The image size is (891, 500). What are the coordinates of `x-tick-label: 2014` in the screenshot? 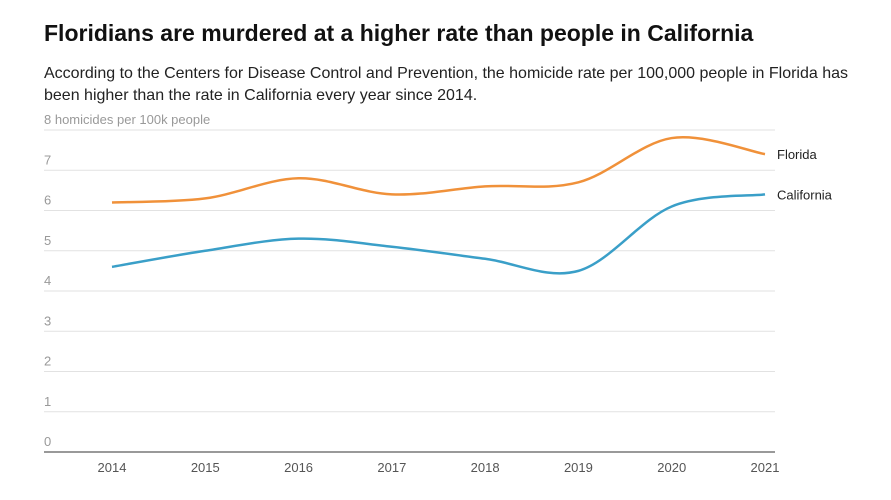 It's located at (112, 467).